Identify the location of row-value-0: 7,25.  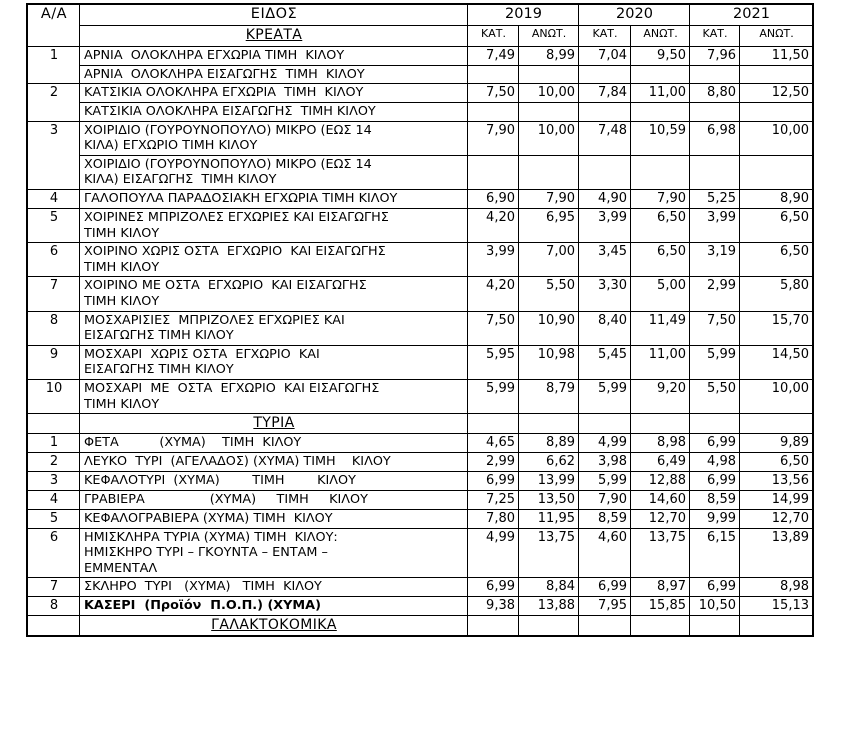
(493, 499).